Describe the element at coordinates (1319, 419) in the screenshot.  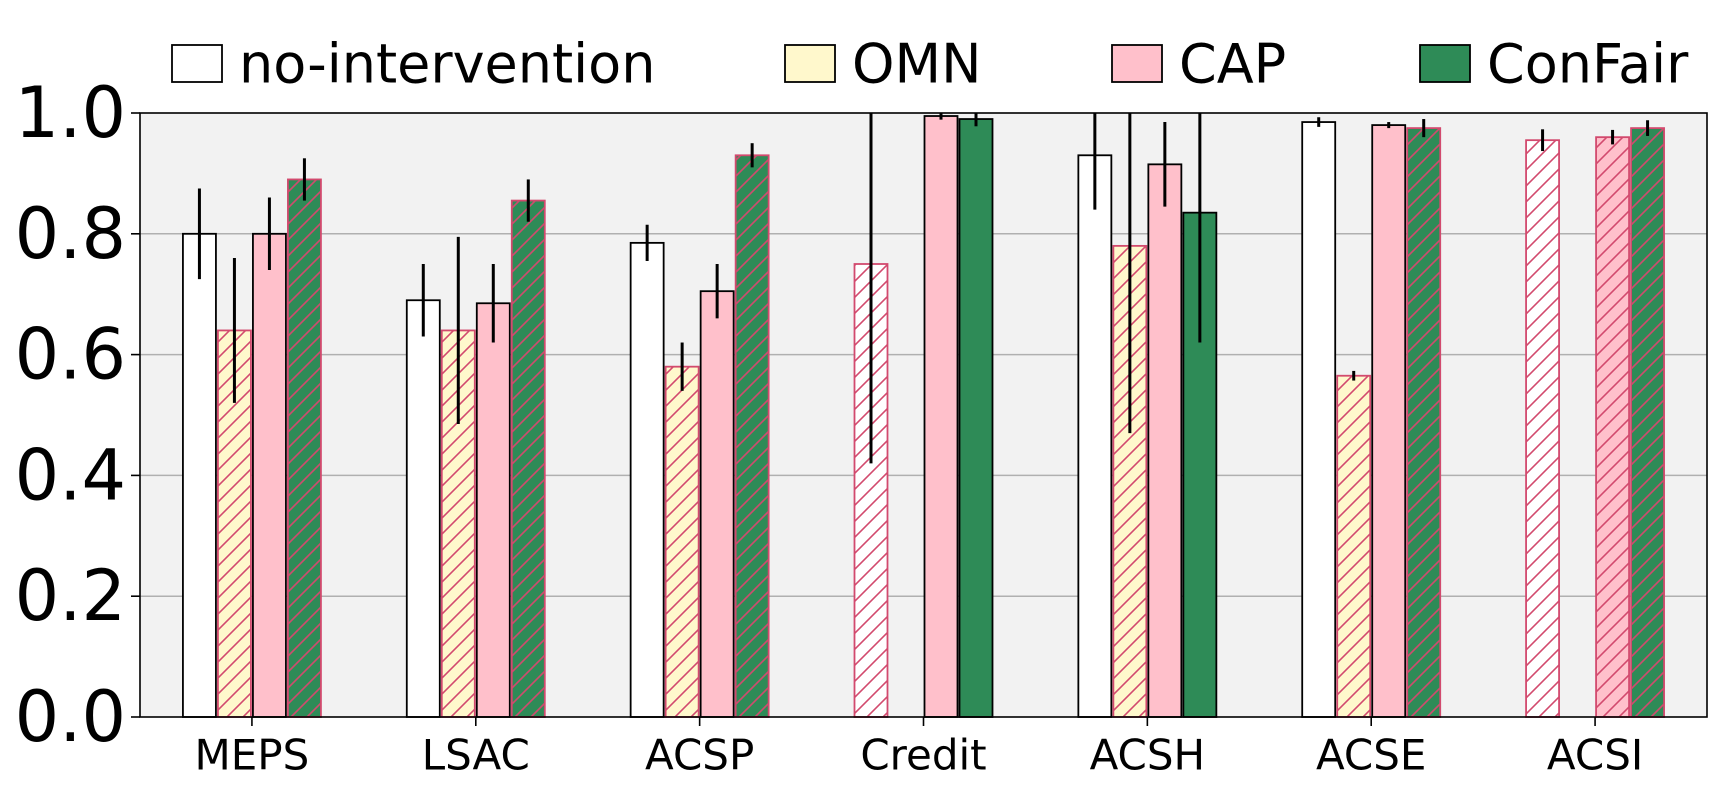
I see `bar-no-intervention-acse` at that location.